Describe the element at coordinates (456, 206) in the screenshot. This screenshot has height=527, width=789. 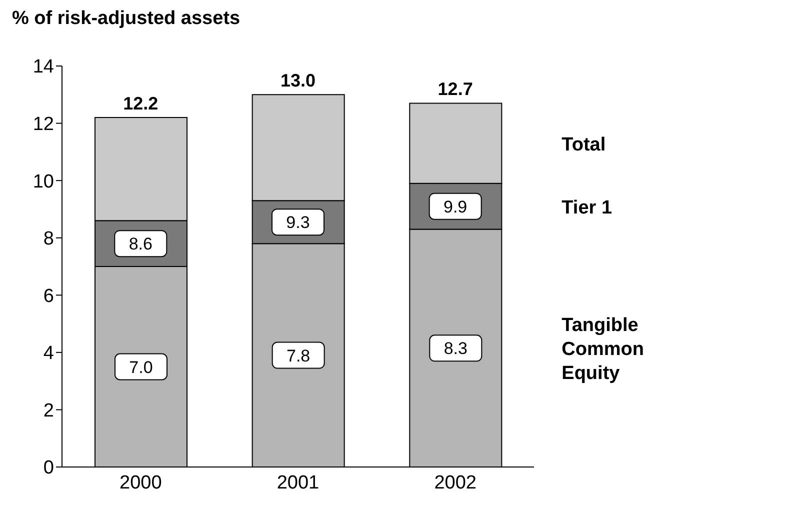
I see `annotation: 9.9` at that location.